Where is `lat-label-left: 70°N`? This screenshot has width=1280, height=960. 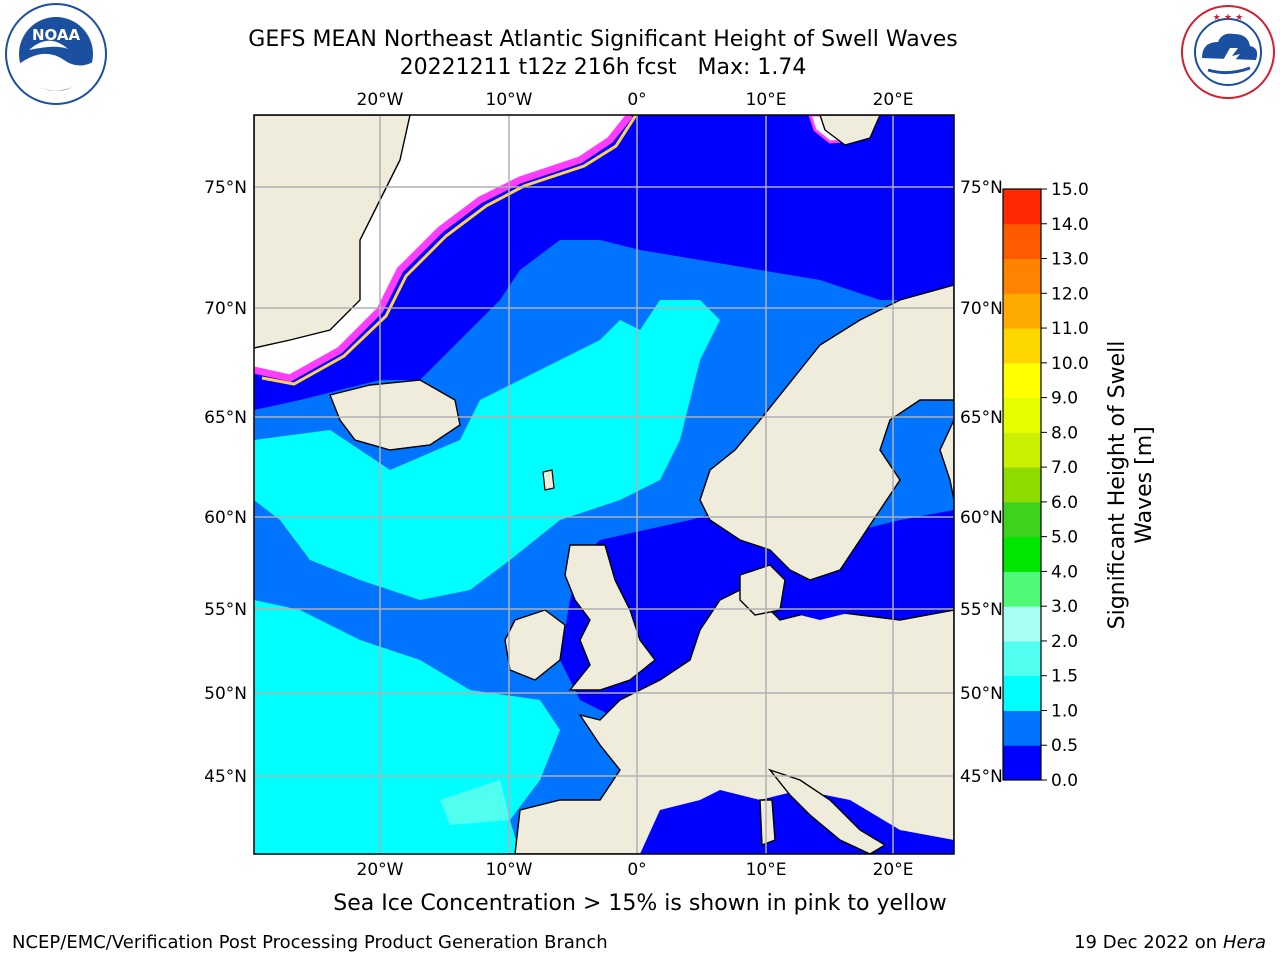 lat-label-left: 70°N is located at coordinates (225, 309).